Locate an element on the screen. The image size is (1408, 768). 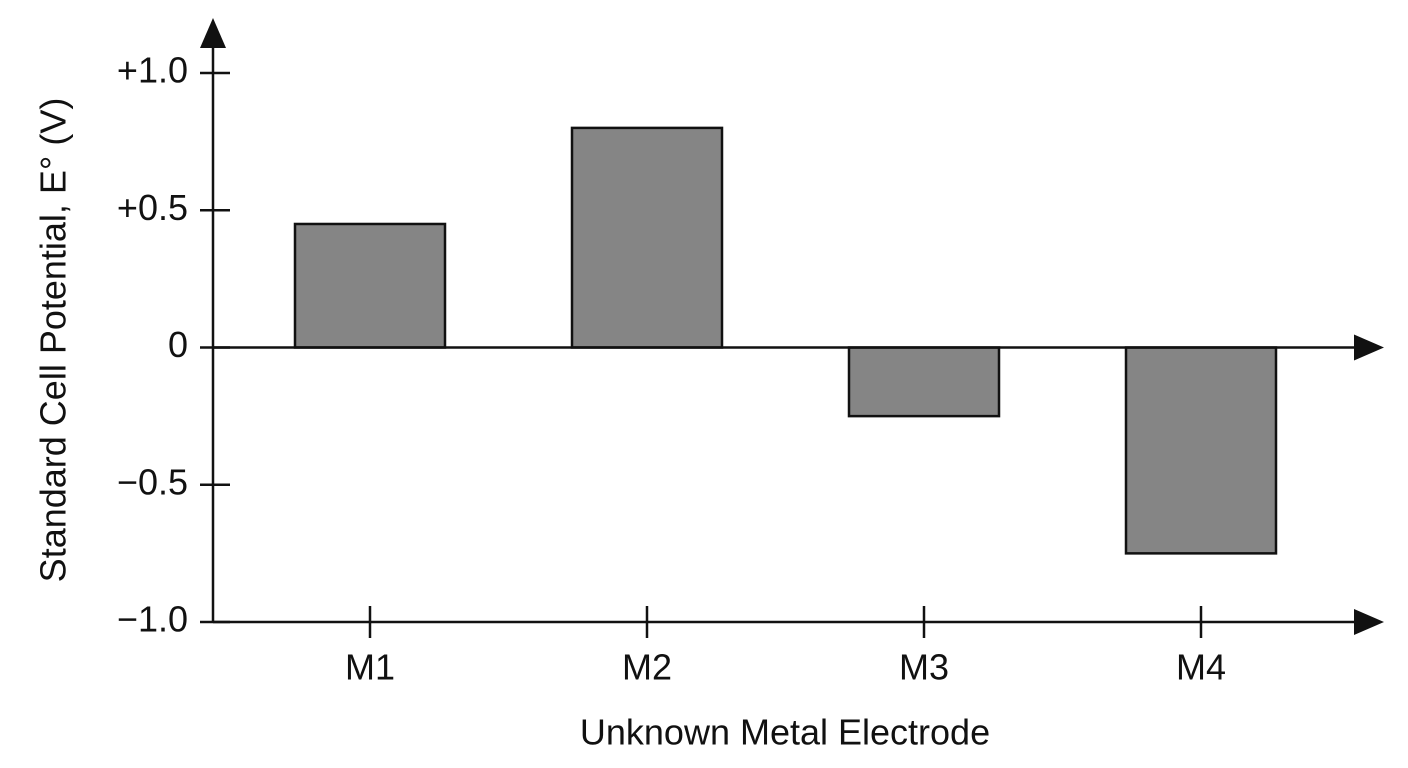
y-tick-label: +1.0 is located at coordinates (152, 70).